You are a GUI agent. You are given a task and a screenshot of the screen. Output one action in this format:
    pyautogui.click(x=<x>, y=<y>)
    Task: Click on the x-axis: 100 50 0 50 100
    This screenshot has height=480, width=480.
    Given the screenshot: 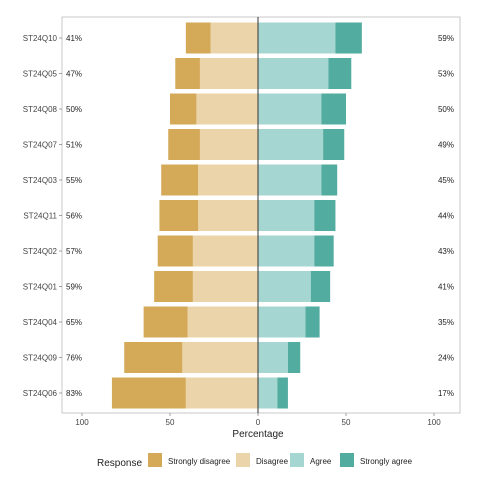 What is the action you would take?
    pyautogui.click(x=258, y=420)
    